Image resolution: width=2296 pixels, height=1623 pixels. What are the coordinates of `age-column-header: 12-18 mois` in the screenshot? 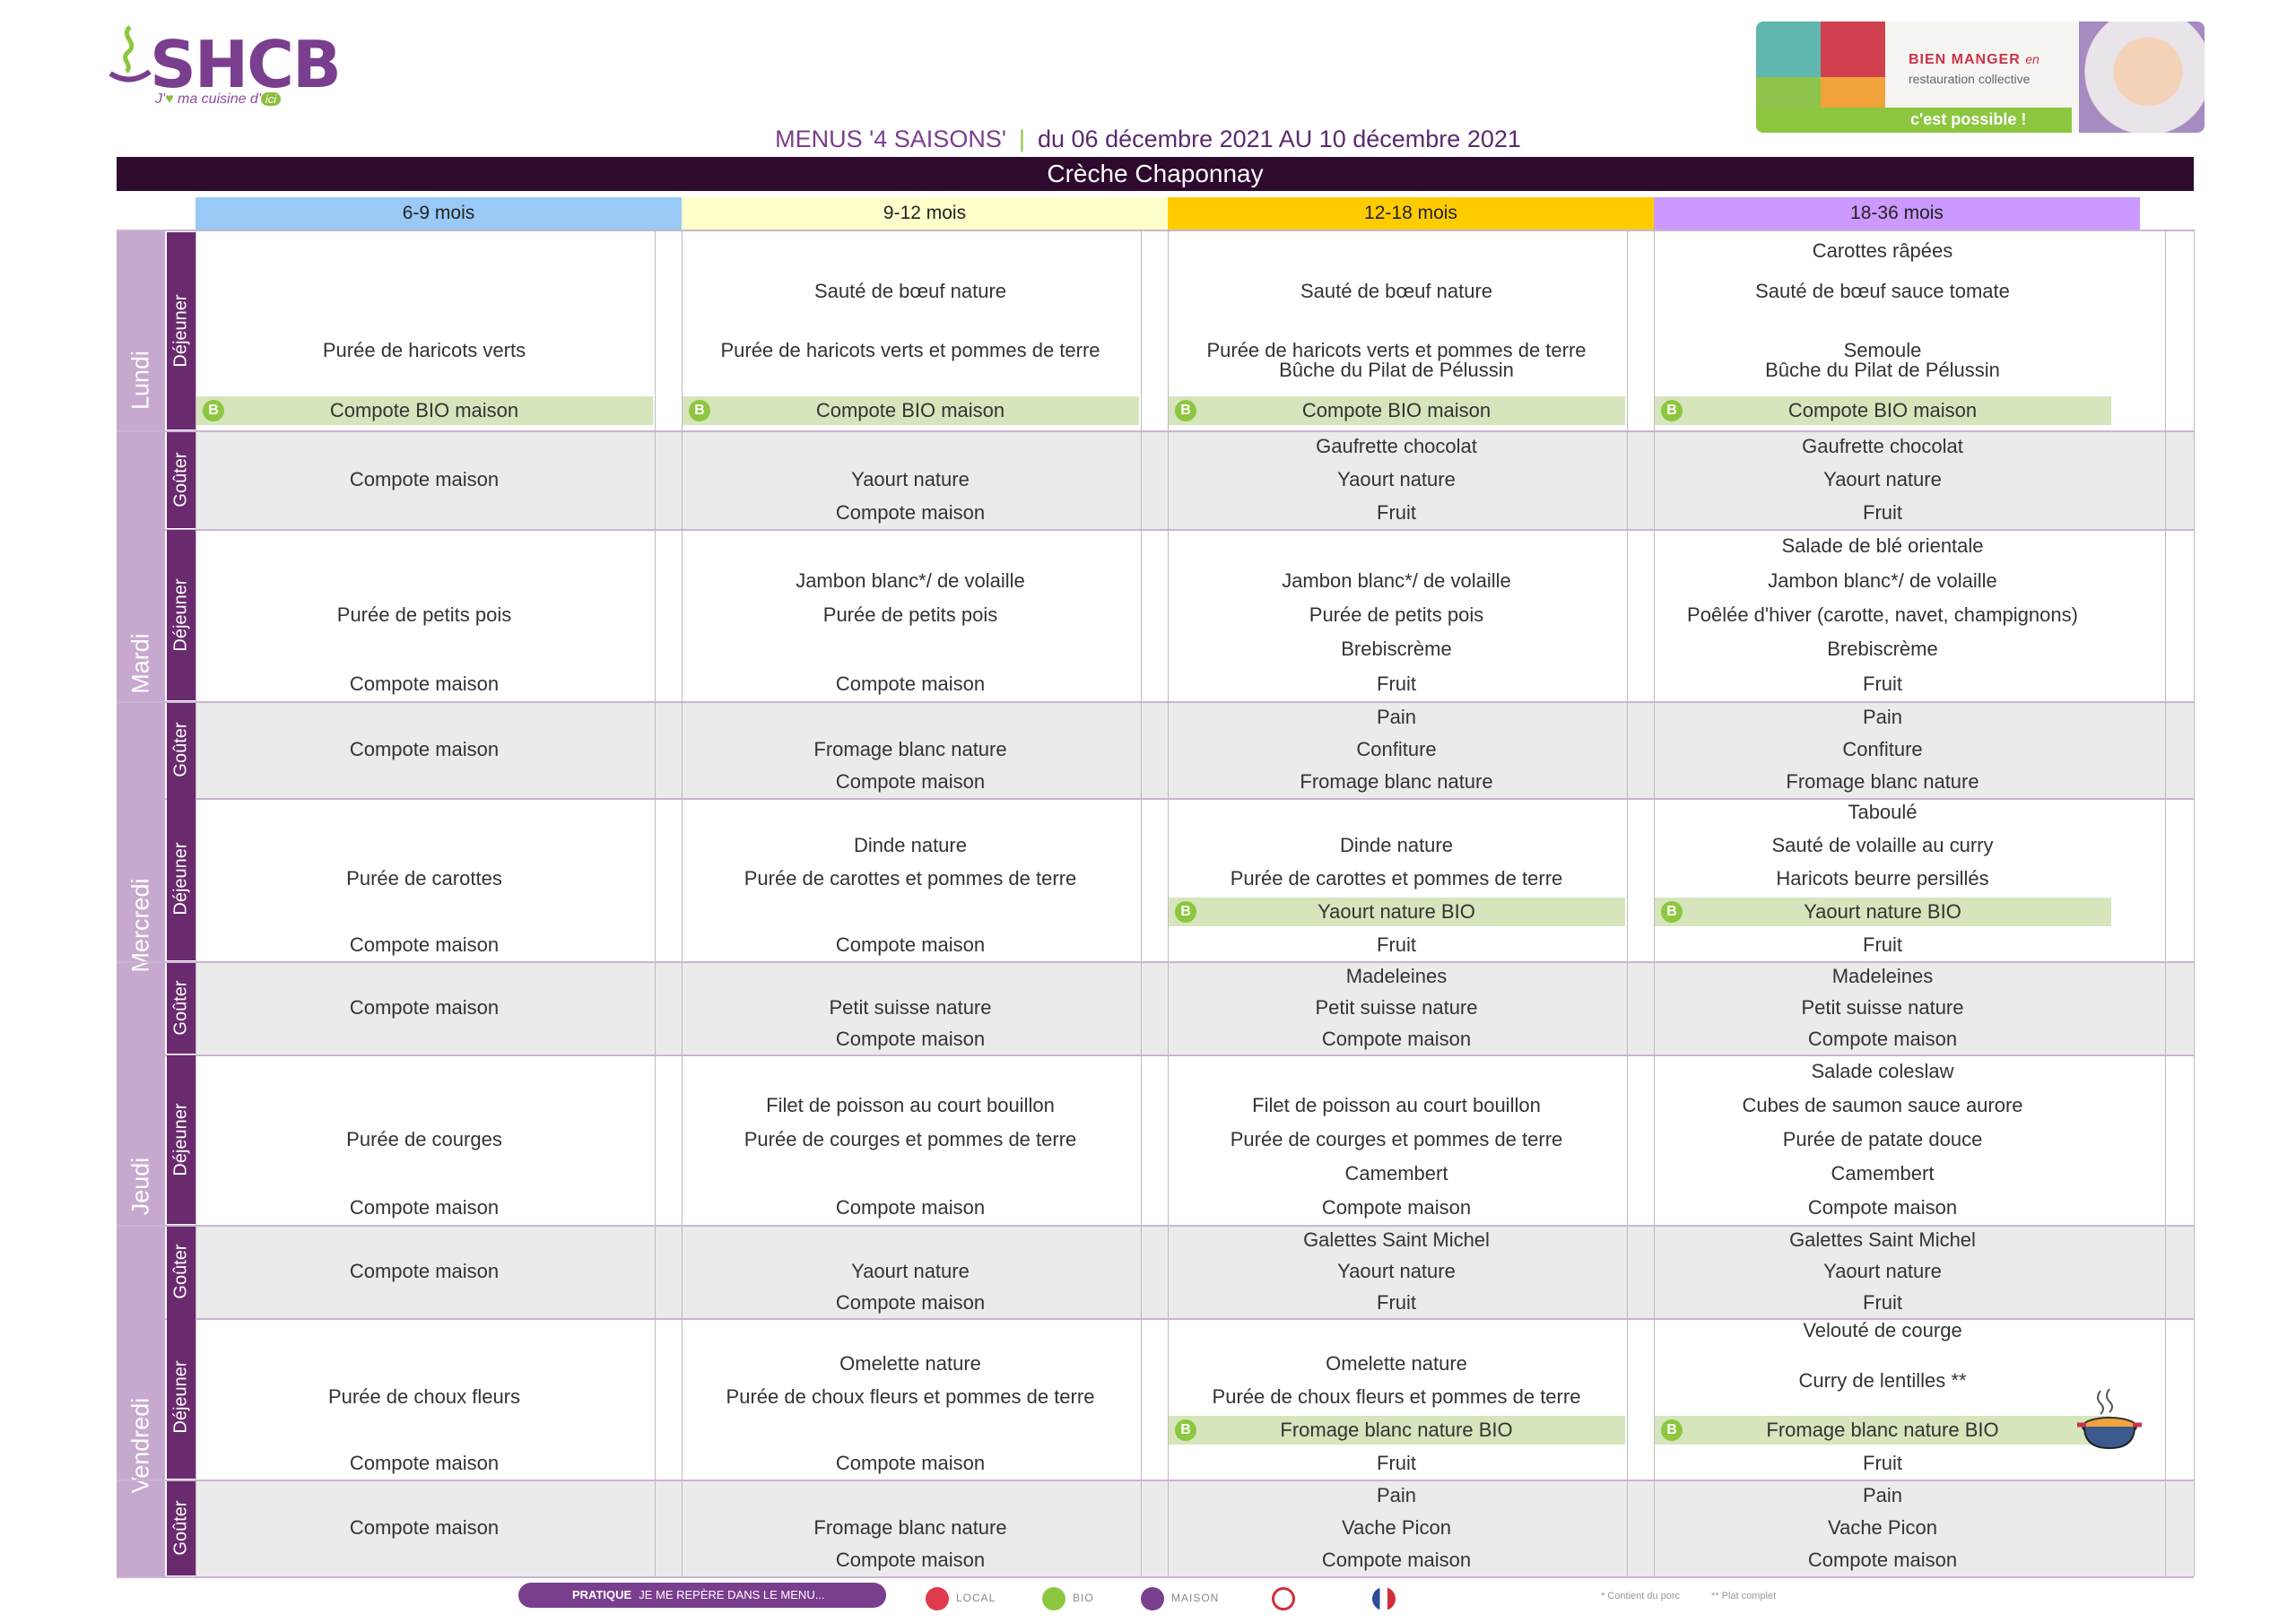 It's located at (1411, 213).